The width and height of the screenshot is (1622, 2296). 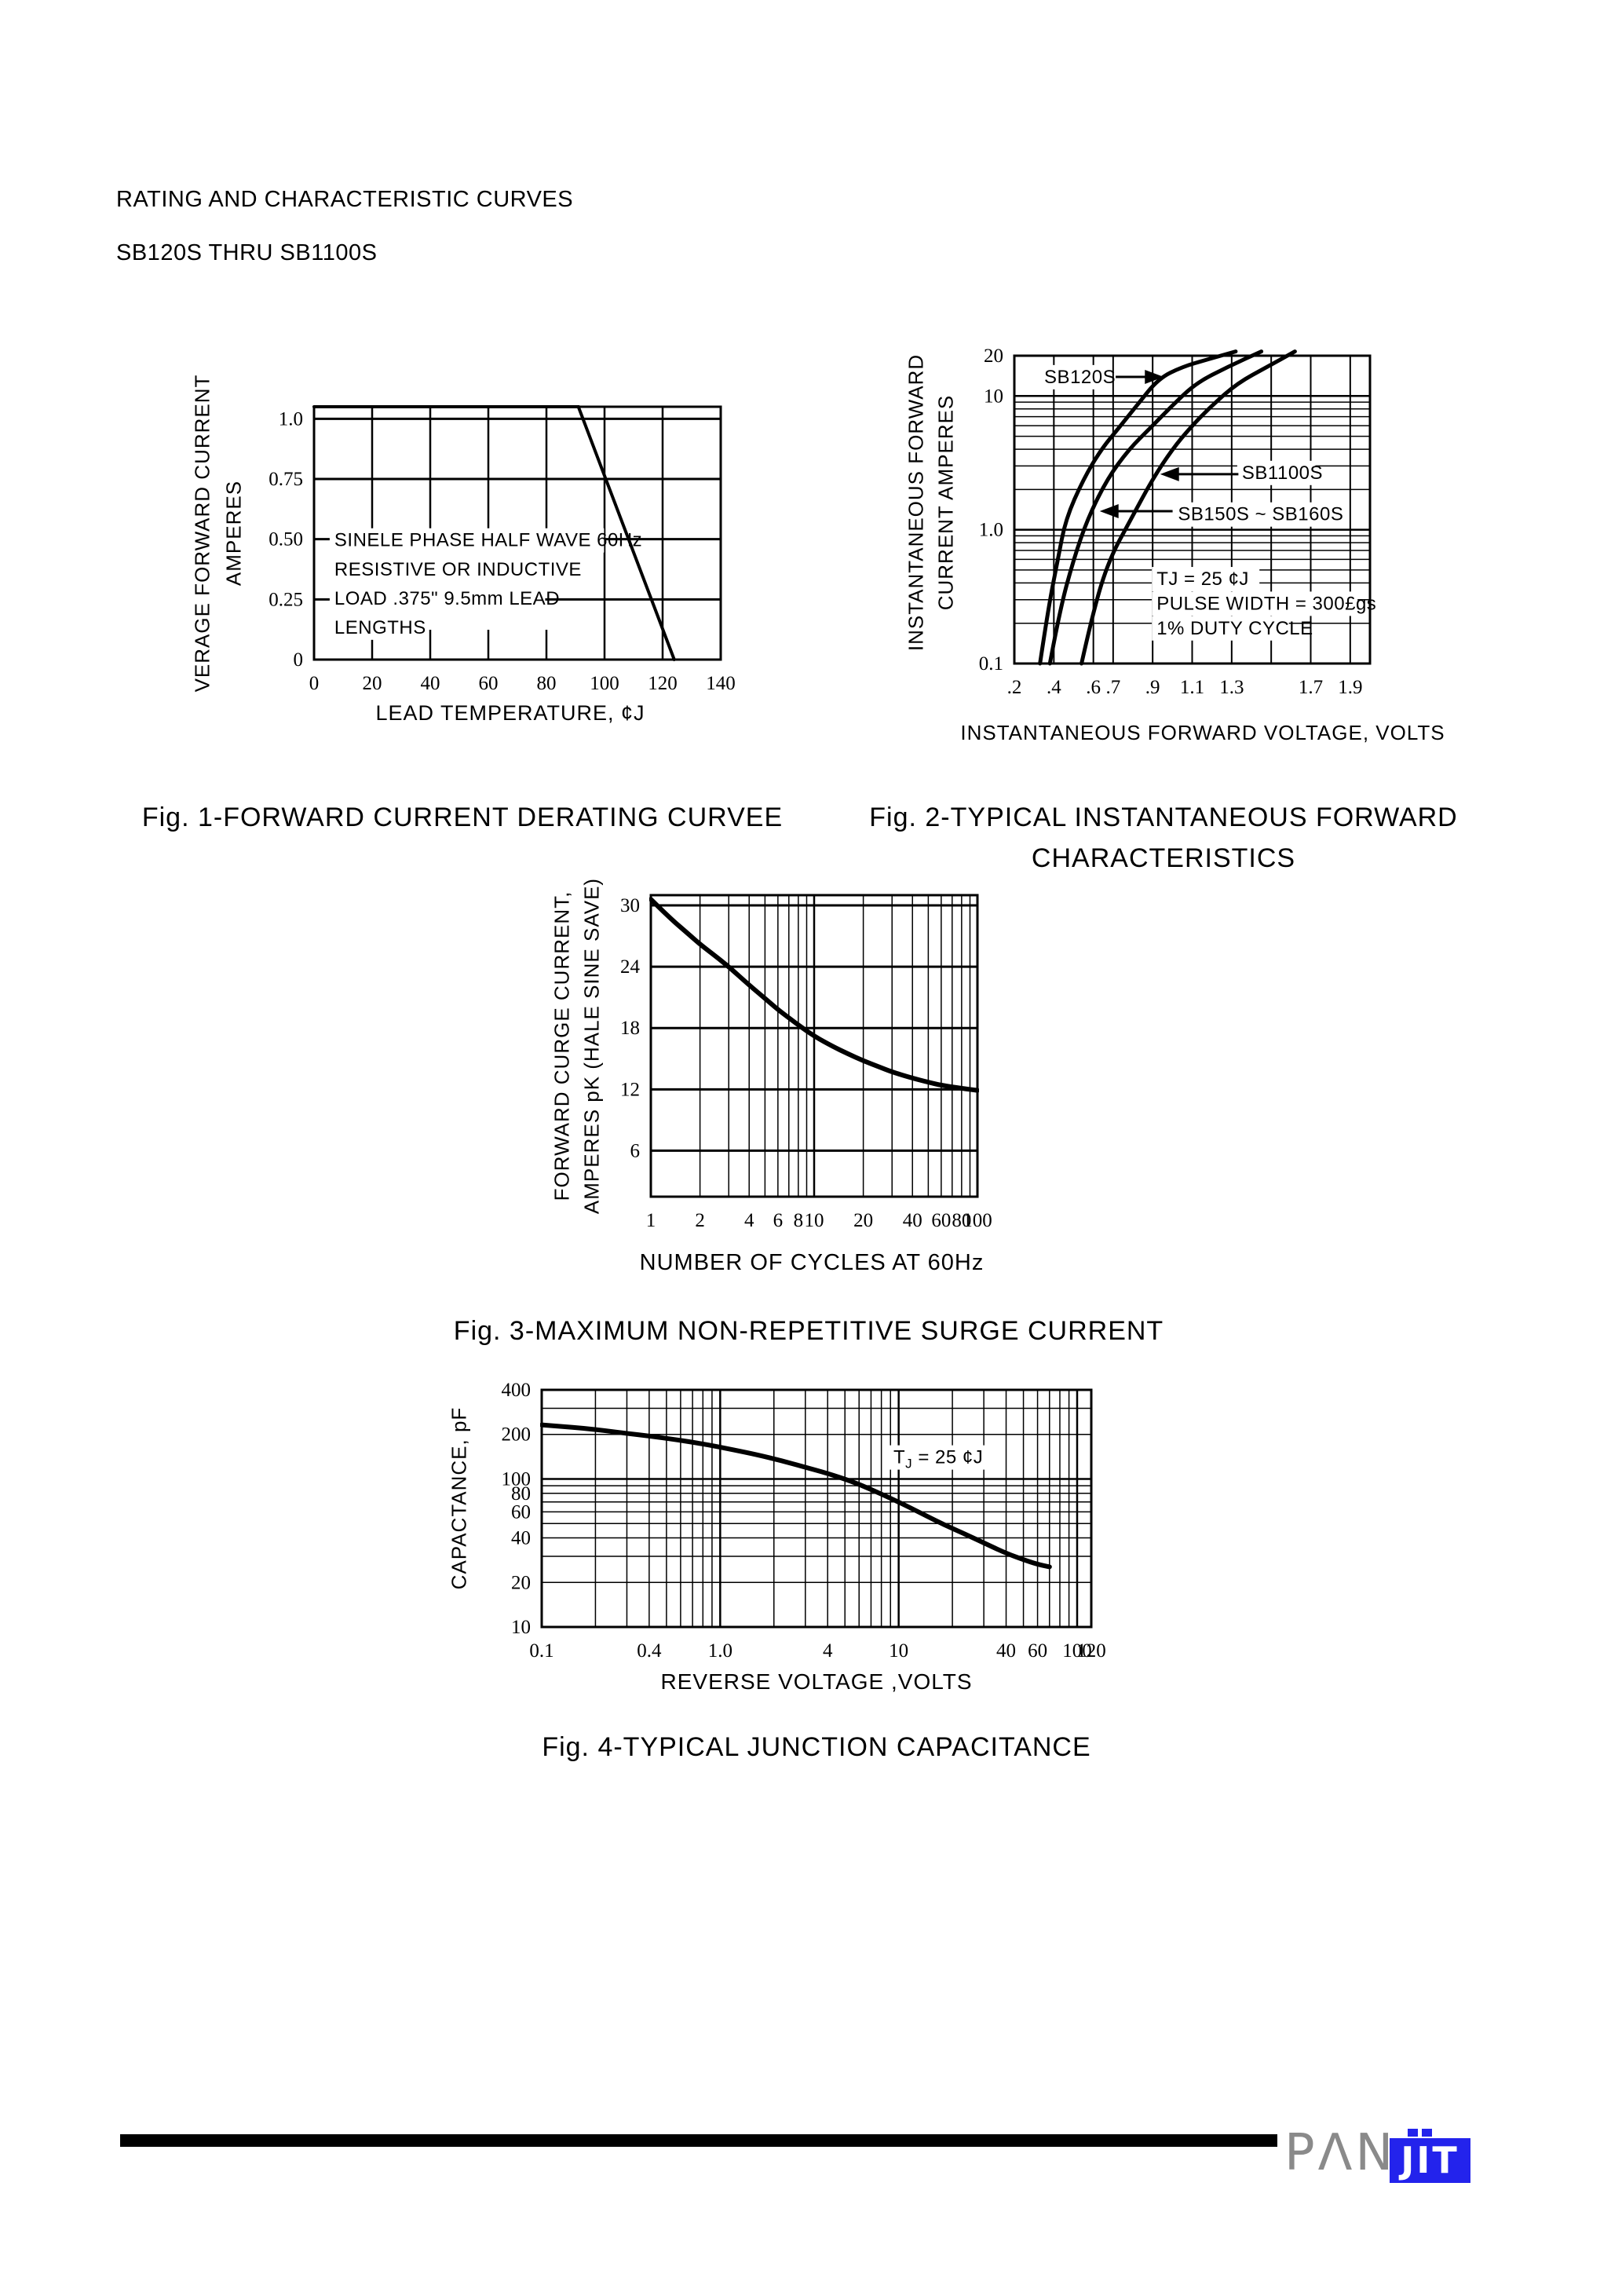 I want to click on x-tick-label: .4, so click(x=1054, y=687).